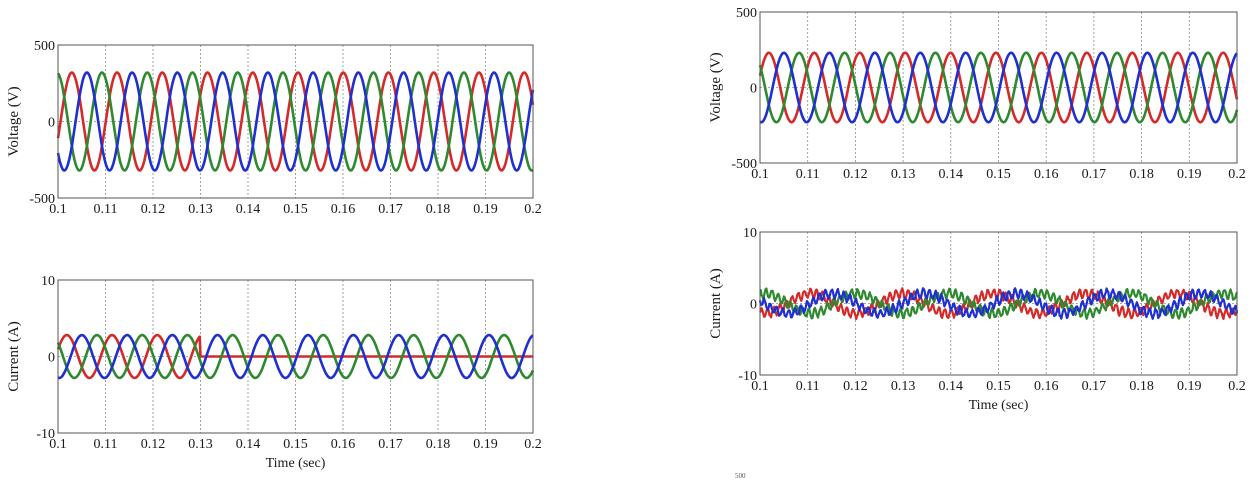 The height and width of the screenshot is (485, 1252). Describe the element at coordinates (740, 476) in the screenshot. I see `stray-axis-label: 500` at that location.